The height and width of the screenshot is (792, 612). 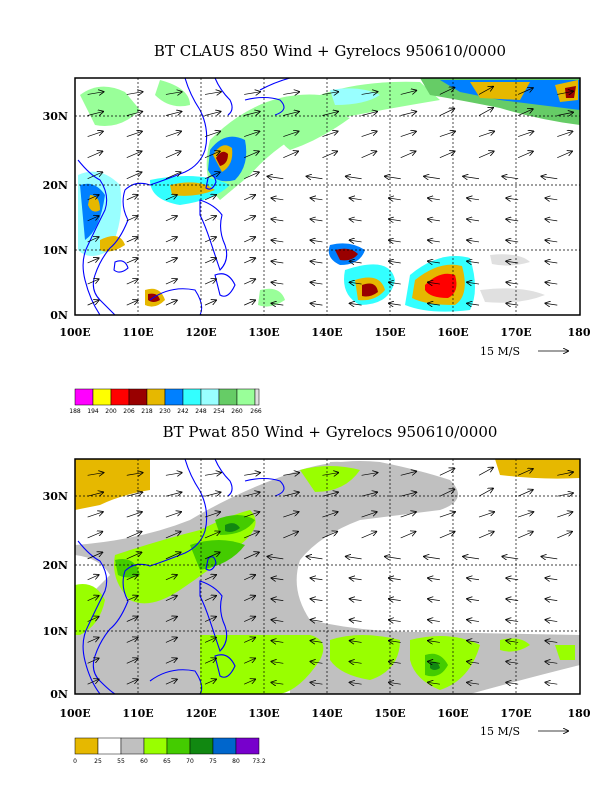 I want to click on legend-label: 73.2, so click(x=259, y=761).